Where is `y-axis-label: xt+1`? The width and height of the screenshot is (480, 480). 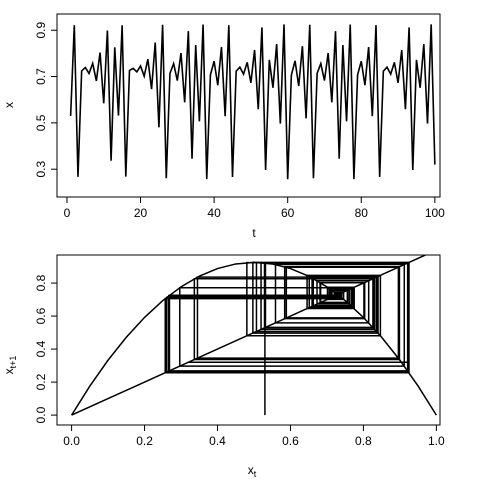 y-axis-label: xt+1 is located at coordinates (10, 365).